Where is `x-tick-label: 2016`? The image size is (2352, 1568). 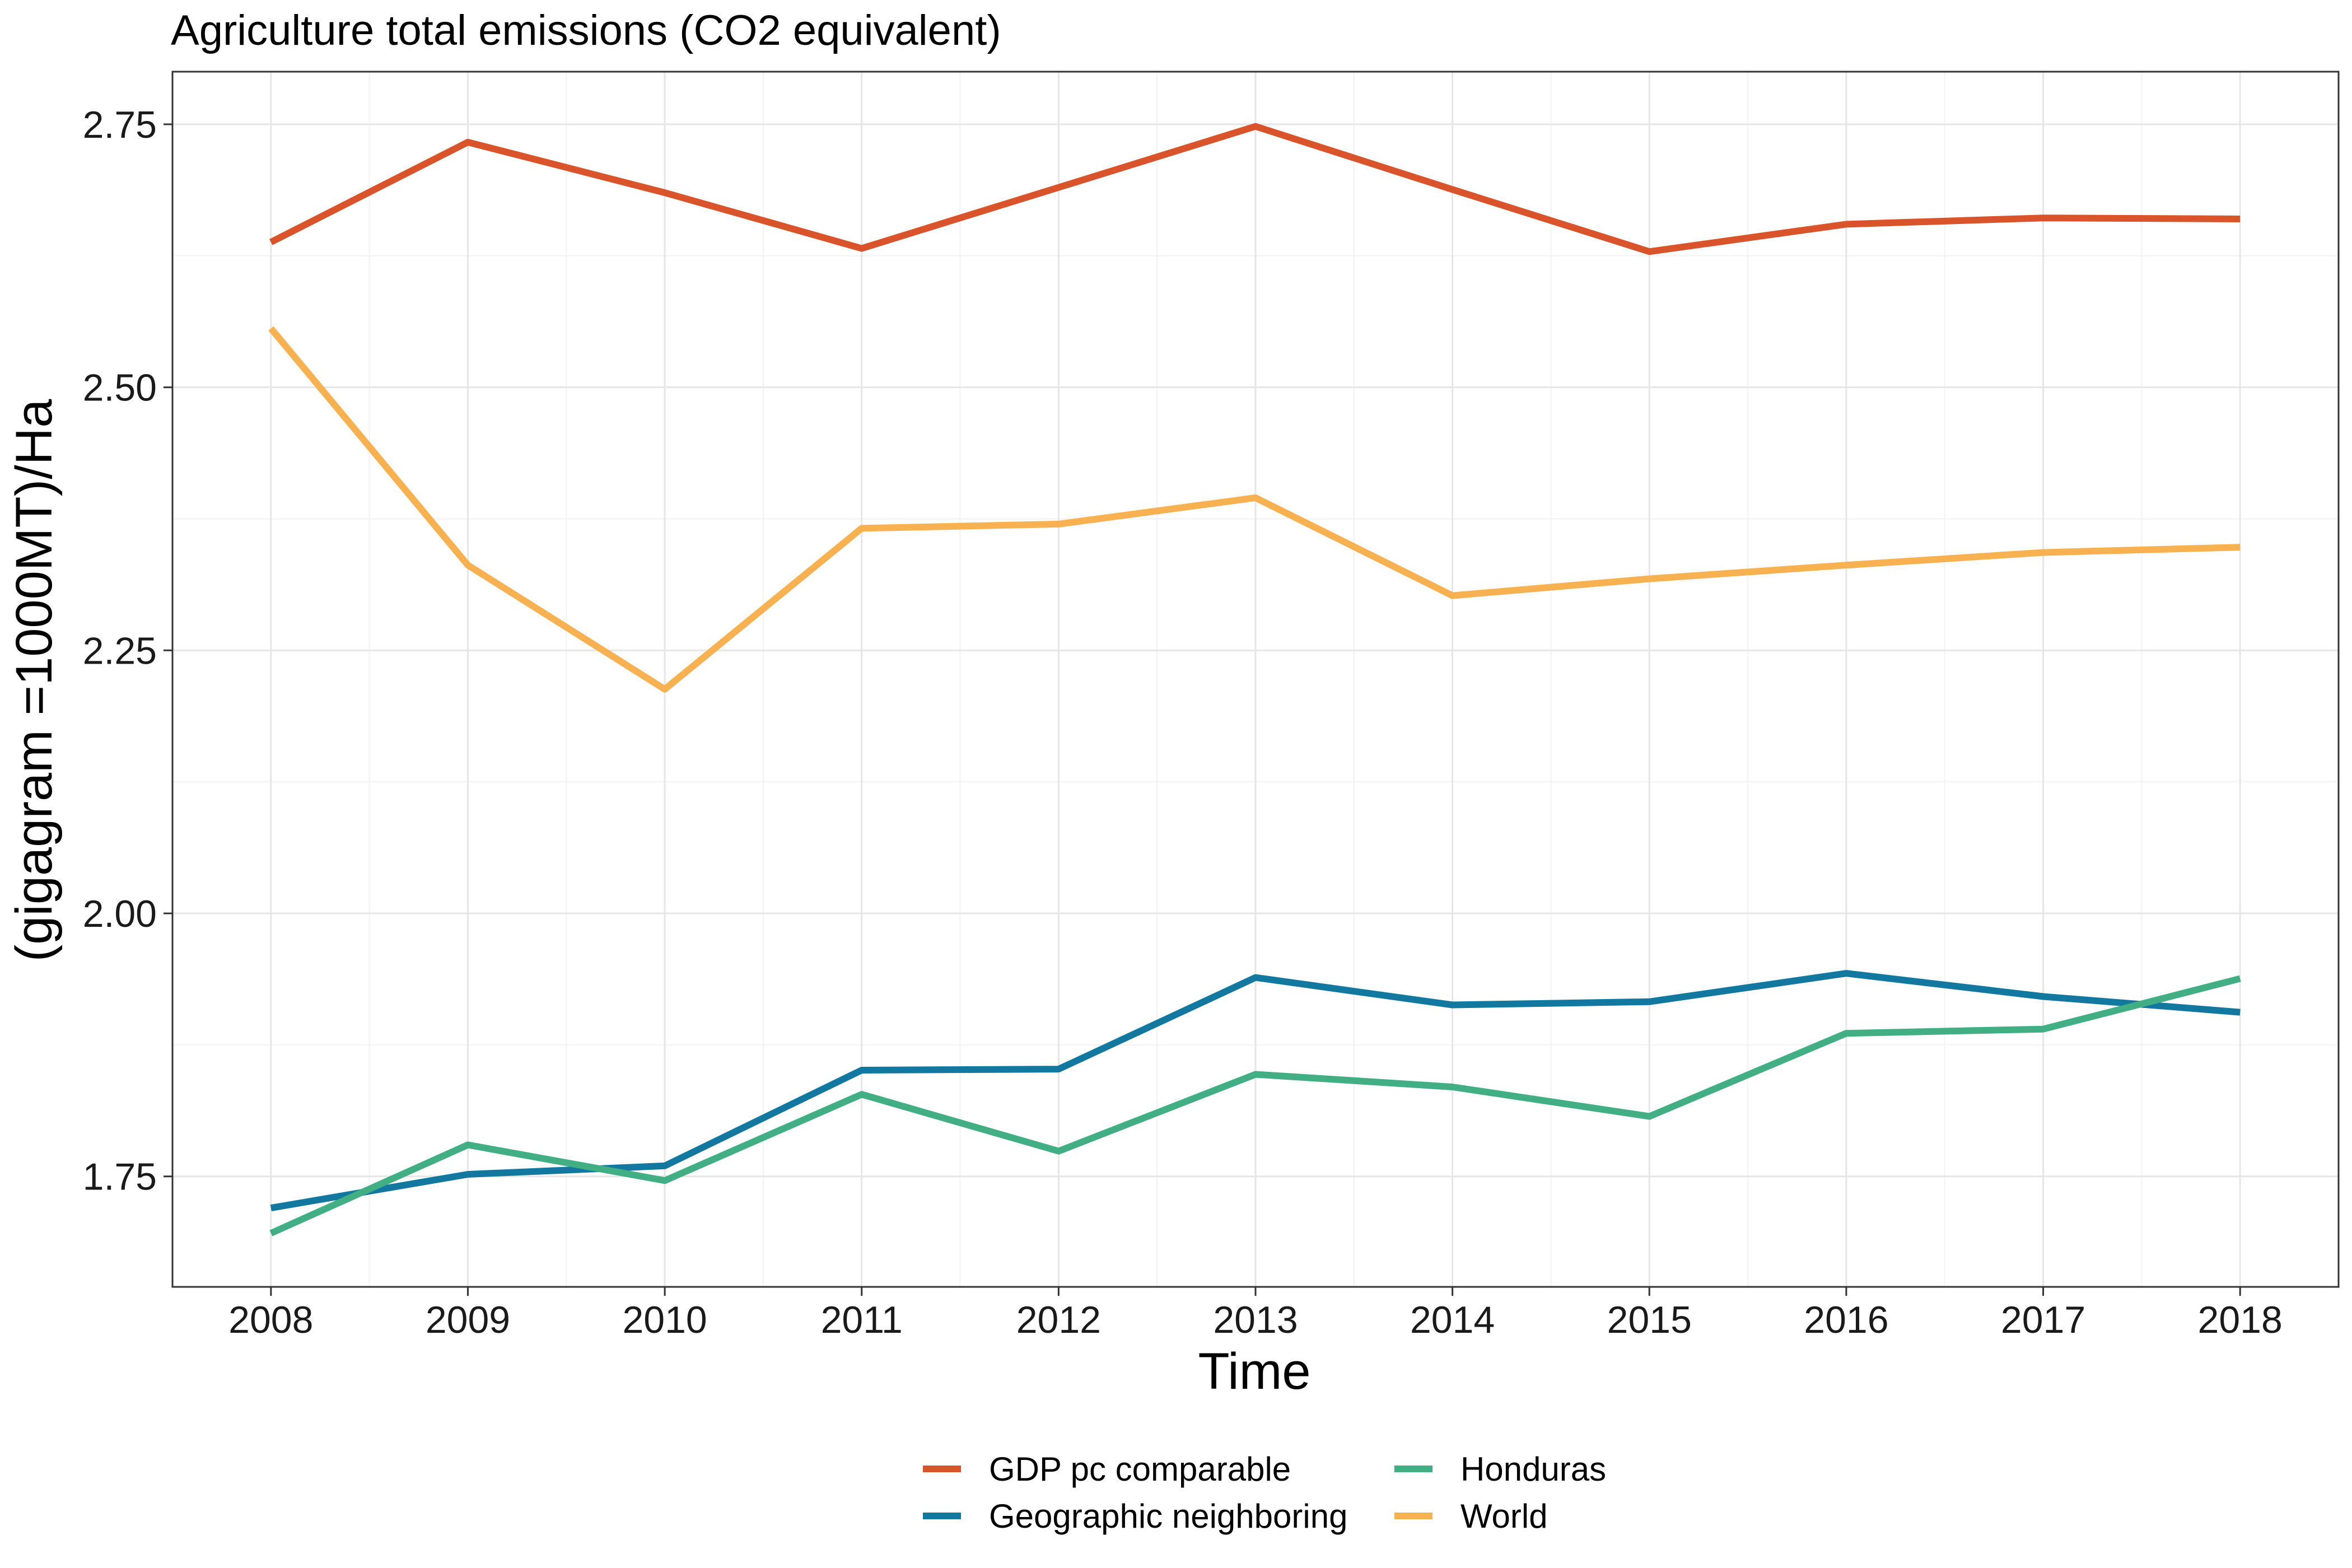
x-tick-label: 2016 is located at coordinates (1846, 1320).